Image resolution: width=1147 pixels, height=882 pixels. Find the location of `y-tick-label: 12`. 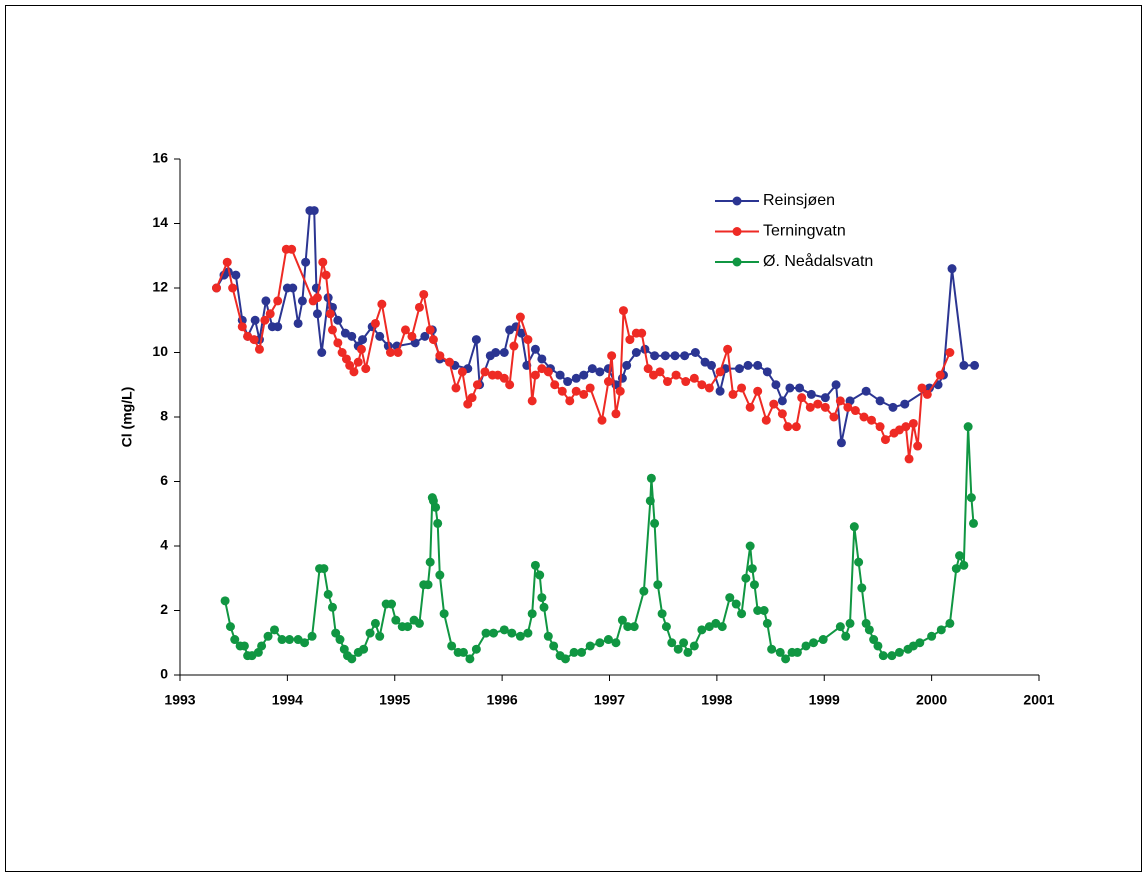

y-tick-label: 12 is located at coordinates (160, 287).